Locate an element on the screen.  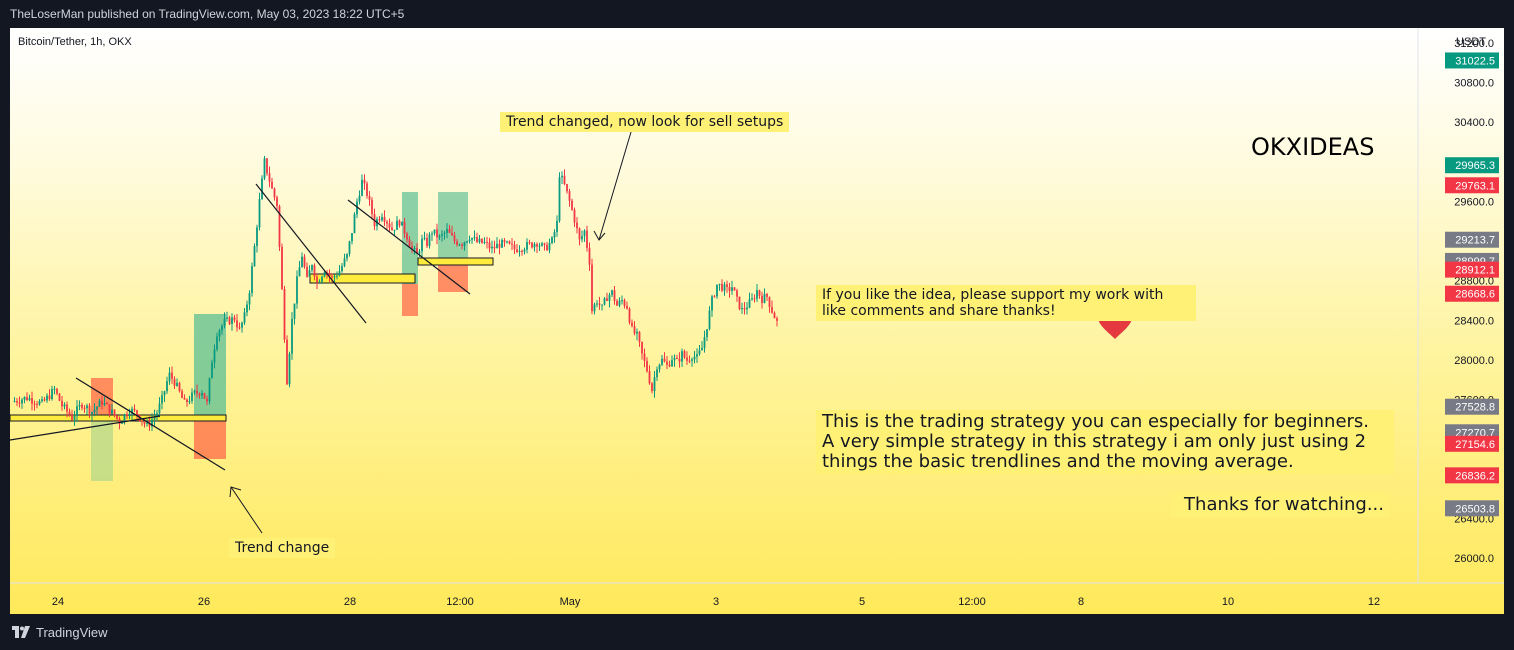
price-label: 27154.6 is located at coordinates (1475, 445).